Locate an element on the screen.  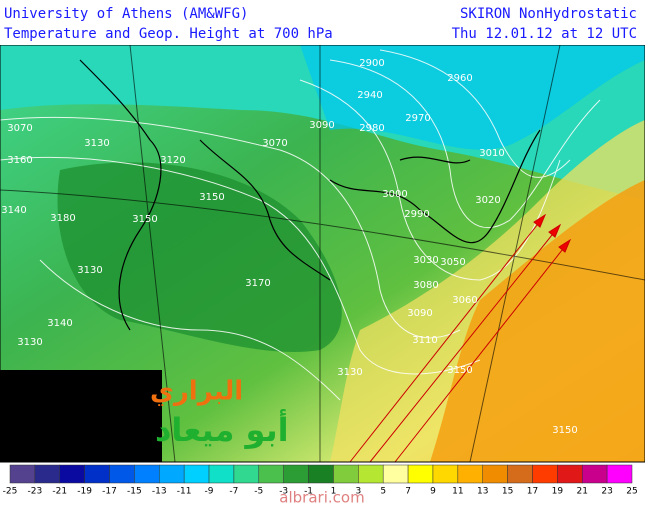
logo-line2: أبو ميعاد is located at coordinates (222, 429).